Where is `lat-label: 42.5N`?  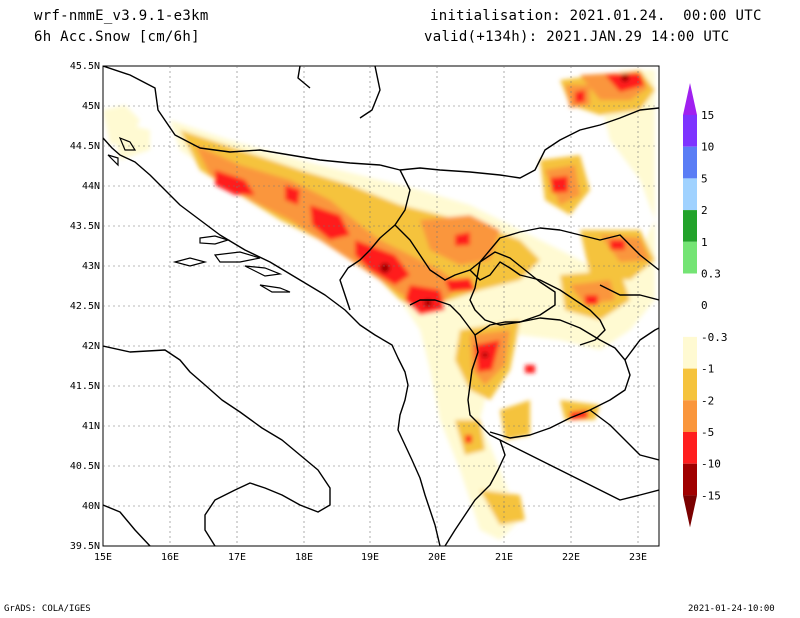 lat-label: 42.5N is located at coordinates (85, 306).